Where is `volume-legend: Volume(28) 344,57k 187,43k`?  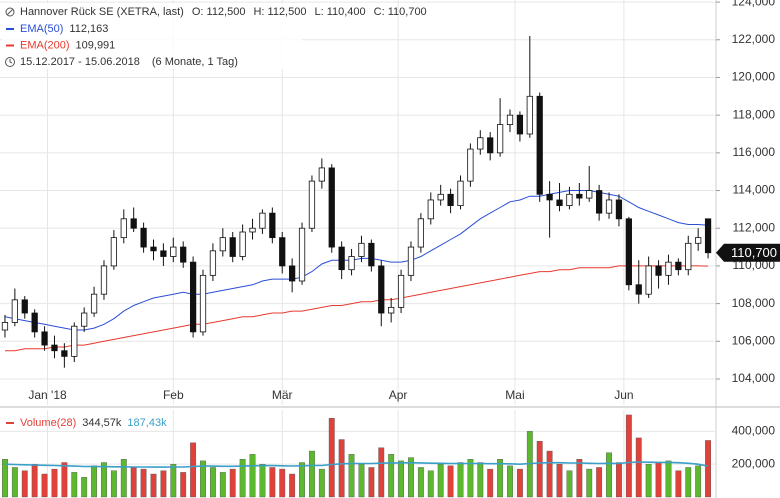 volume-legend: Volume(28) 344,57k 187,43k is located at coordinates (93, 423).